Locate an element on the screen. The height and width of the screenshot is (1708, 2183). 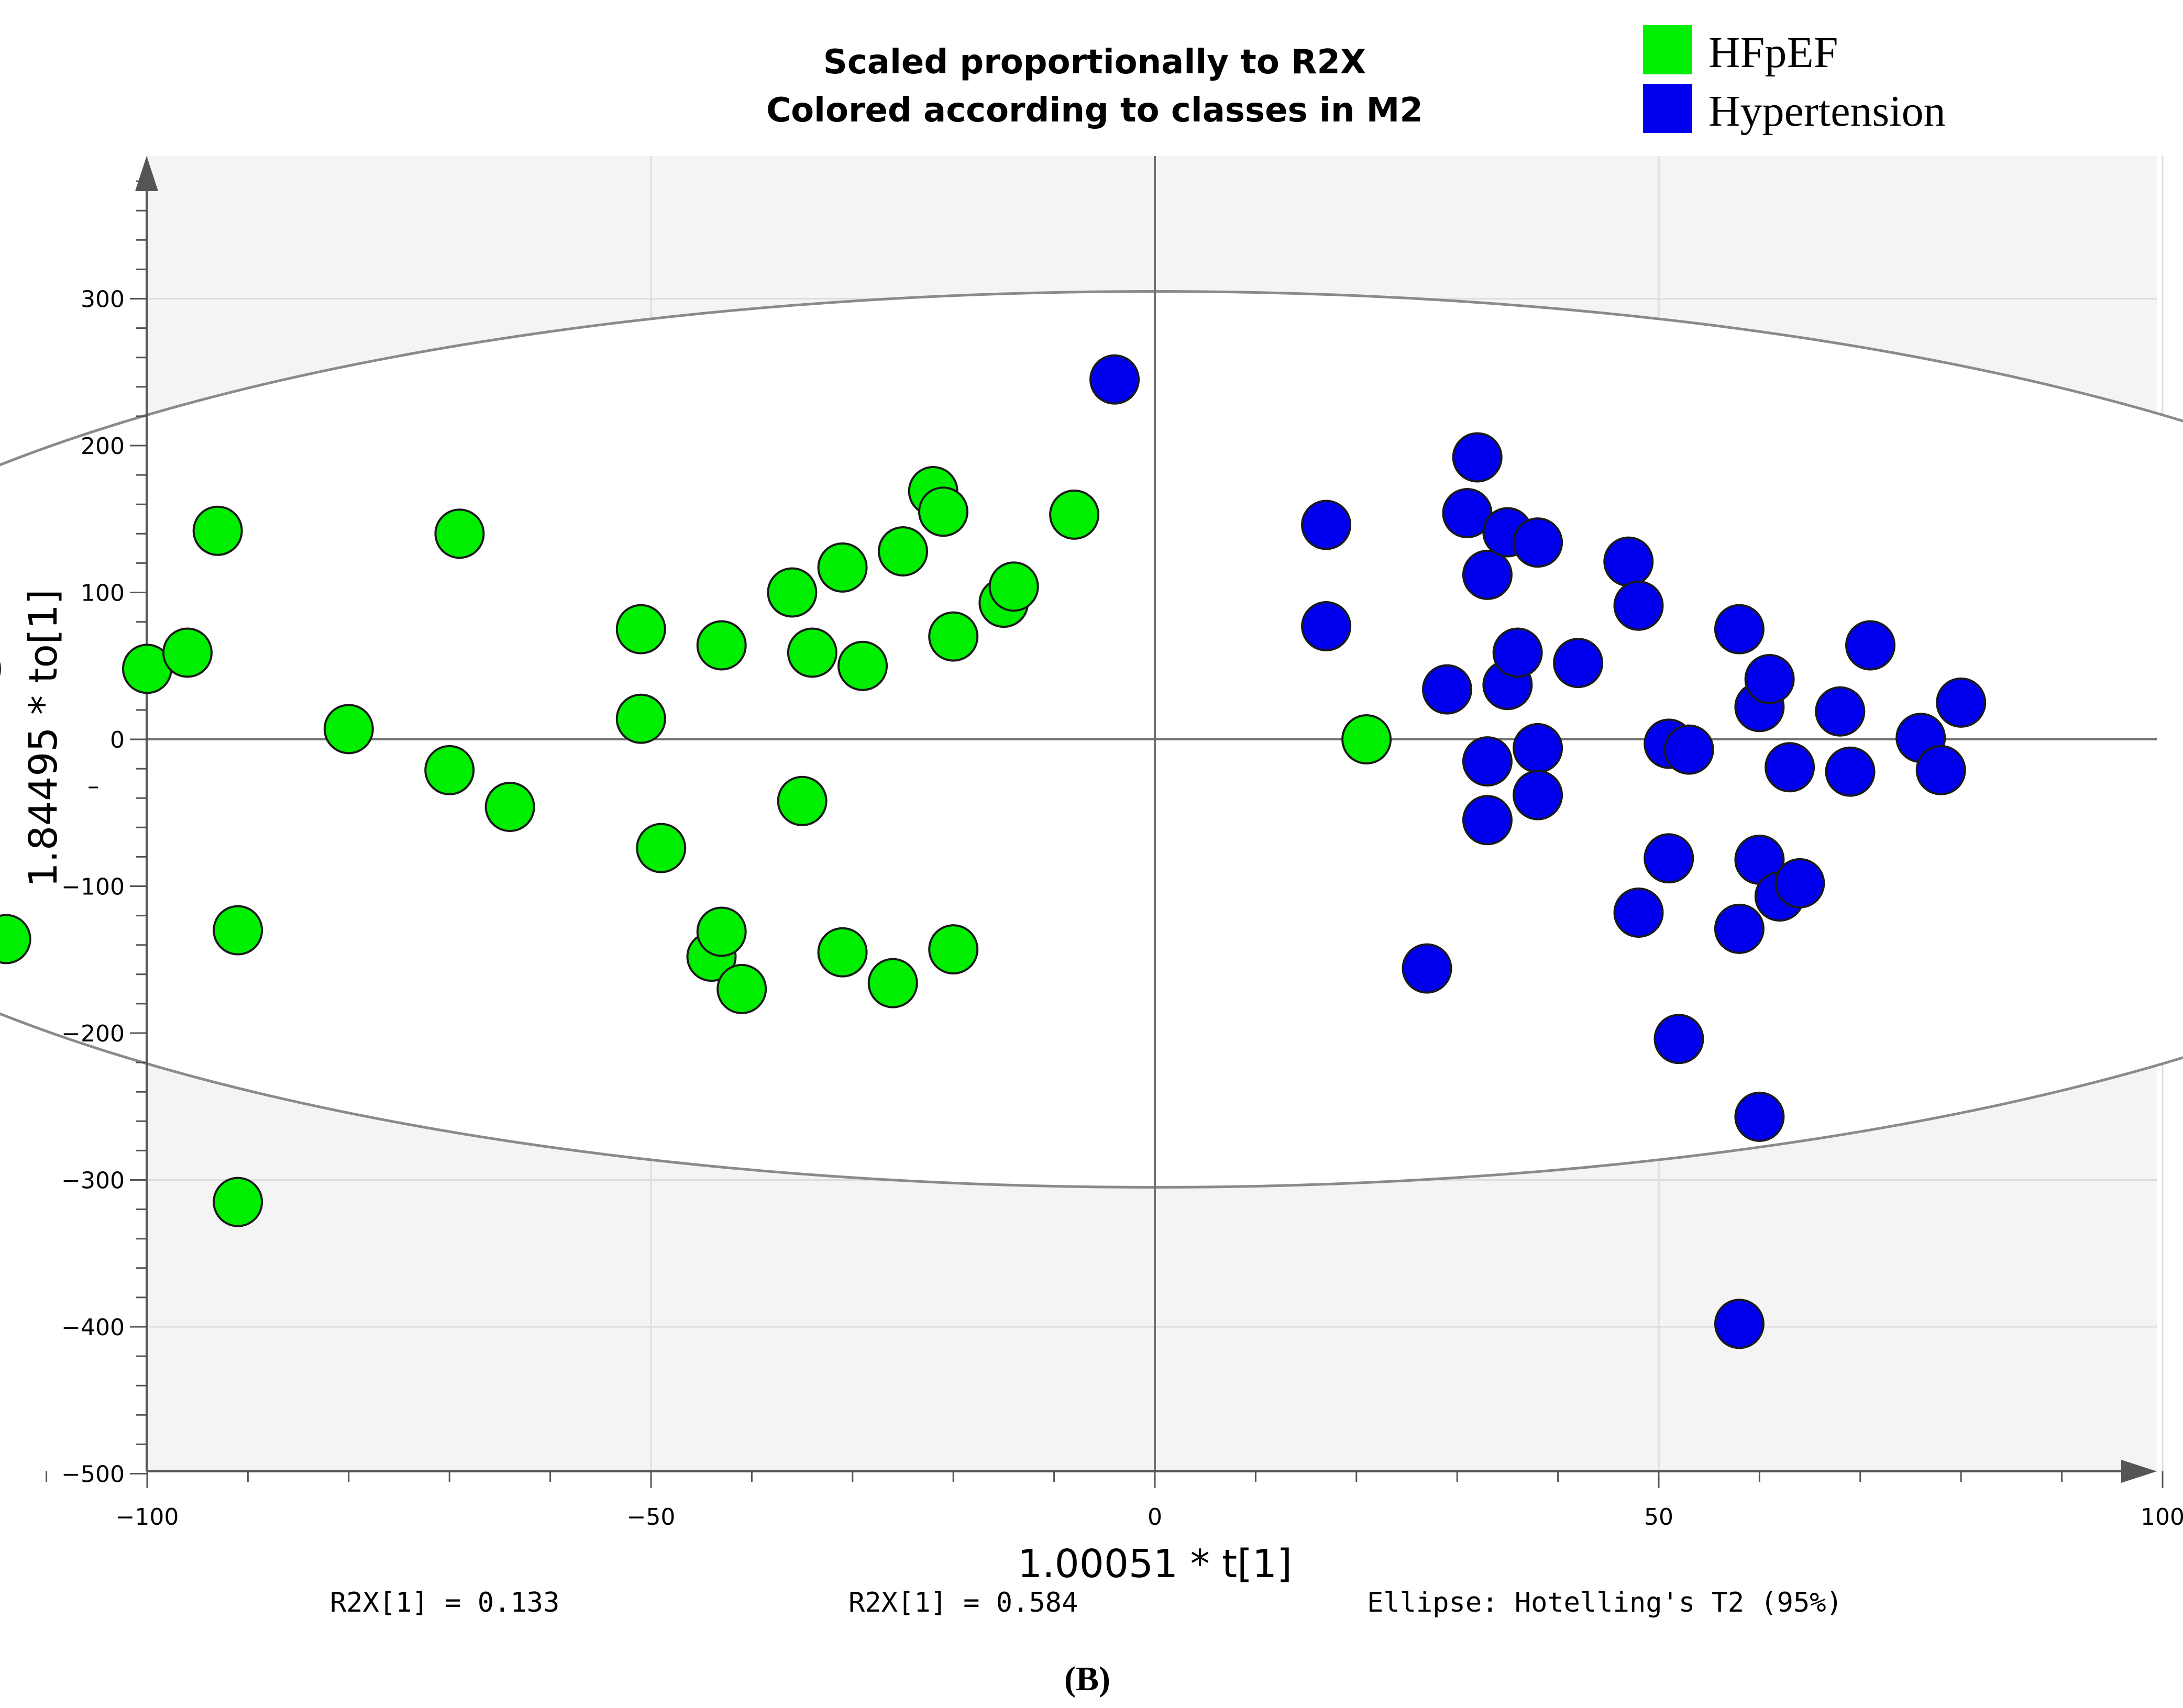
stat-ellipse-label: Ellipse: Hotelling's T2 (95%) is located at coordinates (1605, 1603).